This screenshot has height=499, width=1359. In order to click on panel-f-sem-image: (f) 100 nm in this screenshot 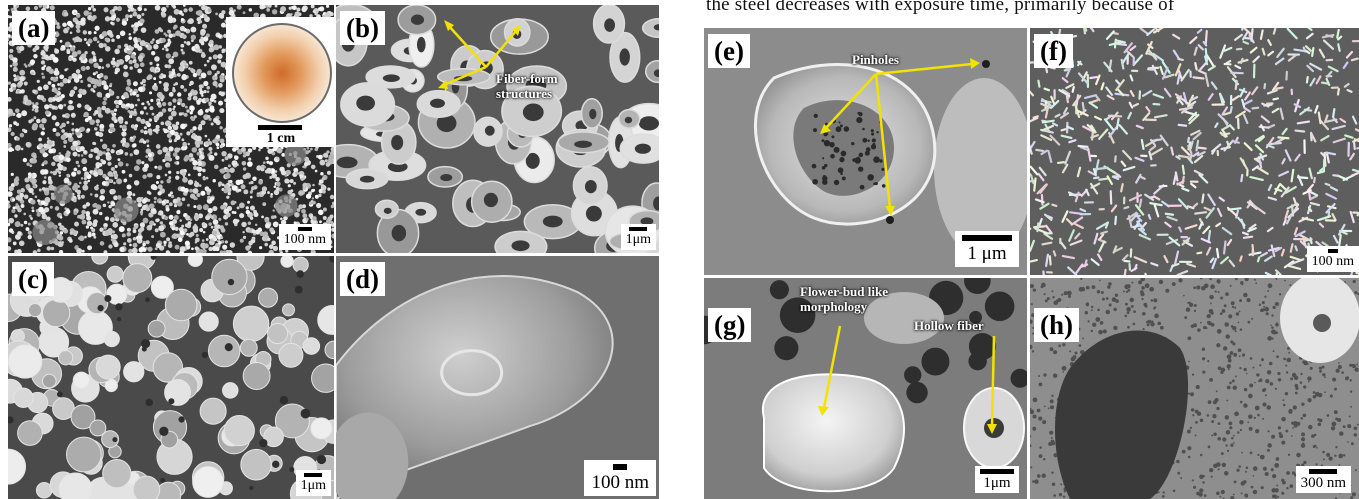, I will do `click(1194, 151)`.